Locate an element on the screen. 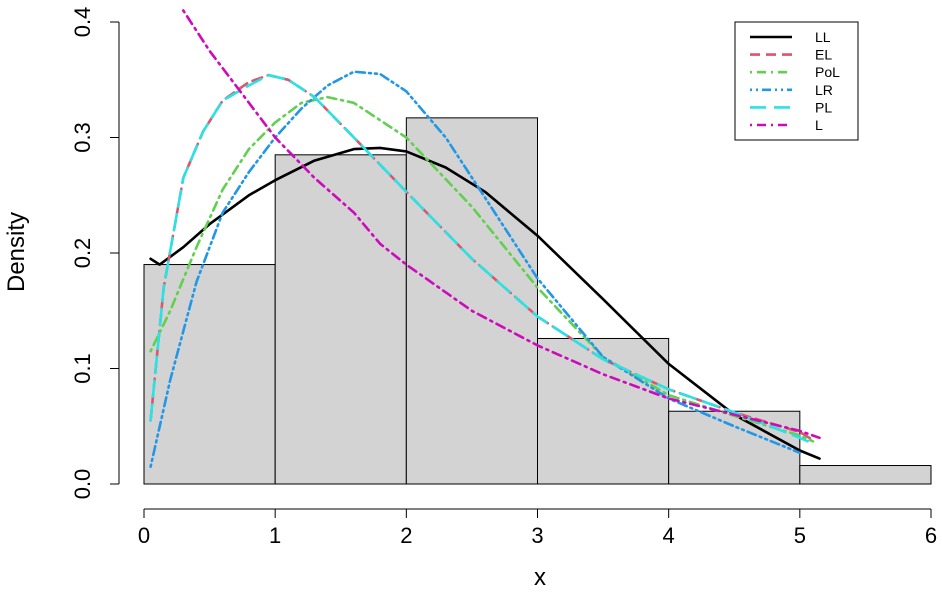  y-axis-title: Density is located at coordinates (16, 252).